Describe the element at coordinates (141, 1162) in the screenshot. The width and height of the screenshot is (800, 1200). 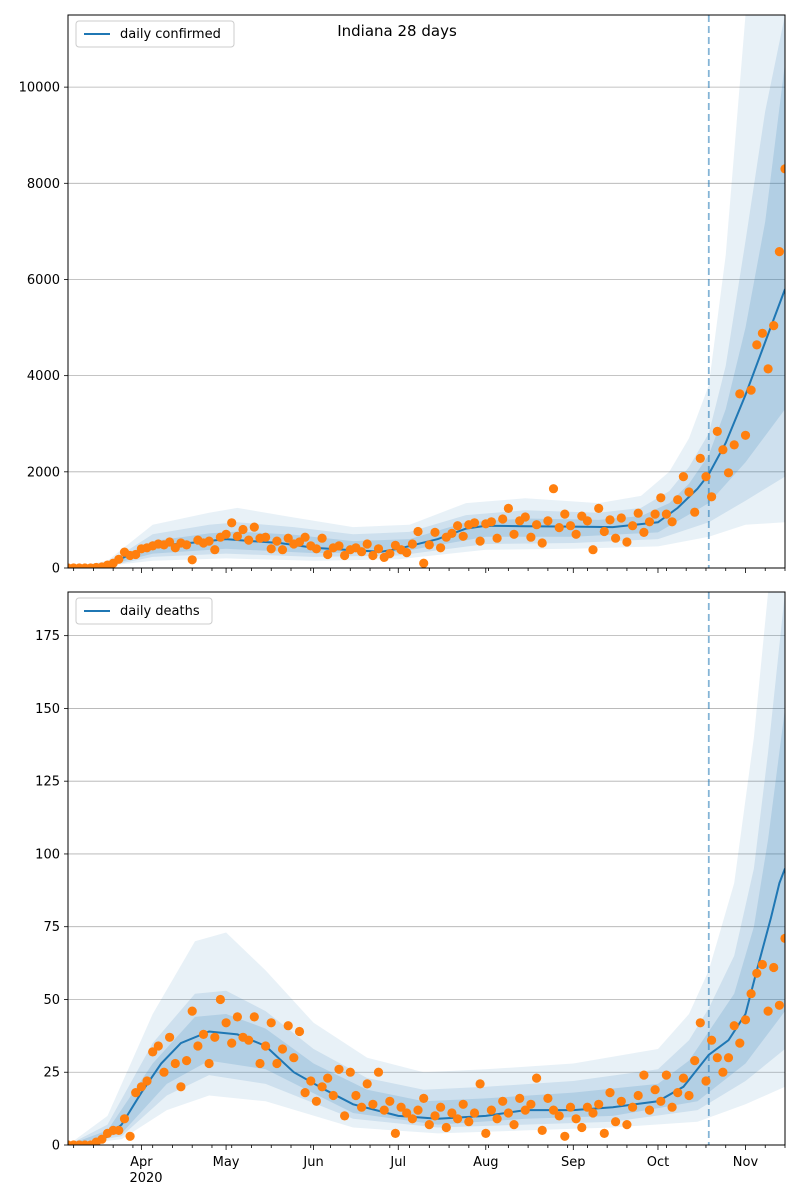
I see `x-tick-label: Apr` at that location.